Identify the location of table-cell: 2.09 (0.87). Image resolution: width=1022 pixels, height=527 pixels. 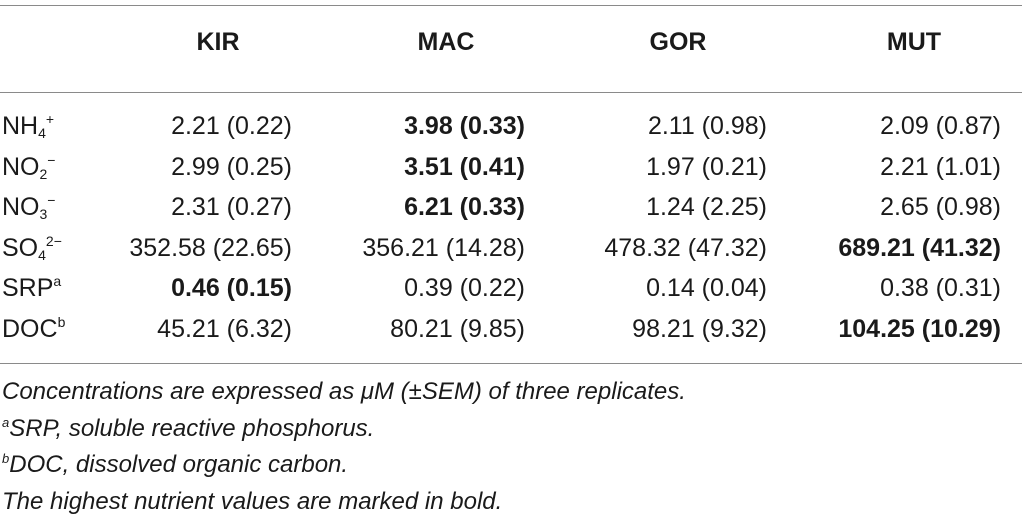
(940, 126).